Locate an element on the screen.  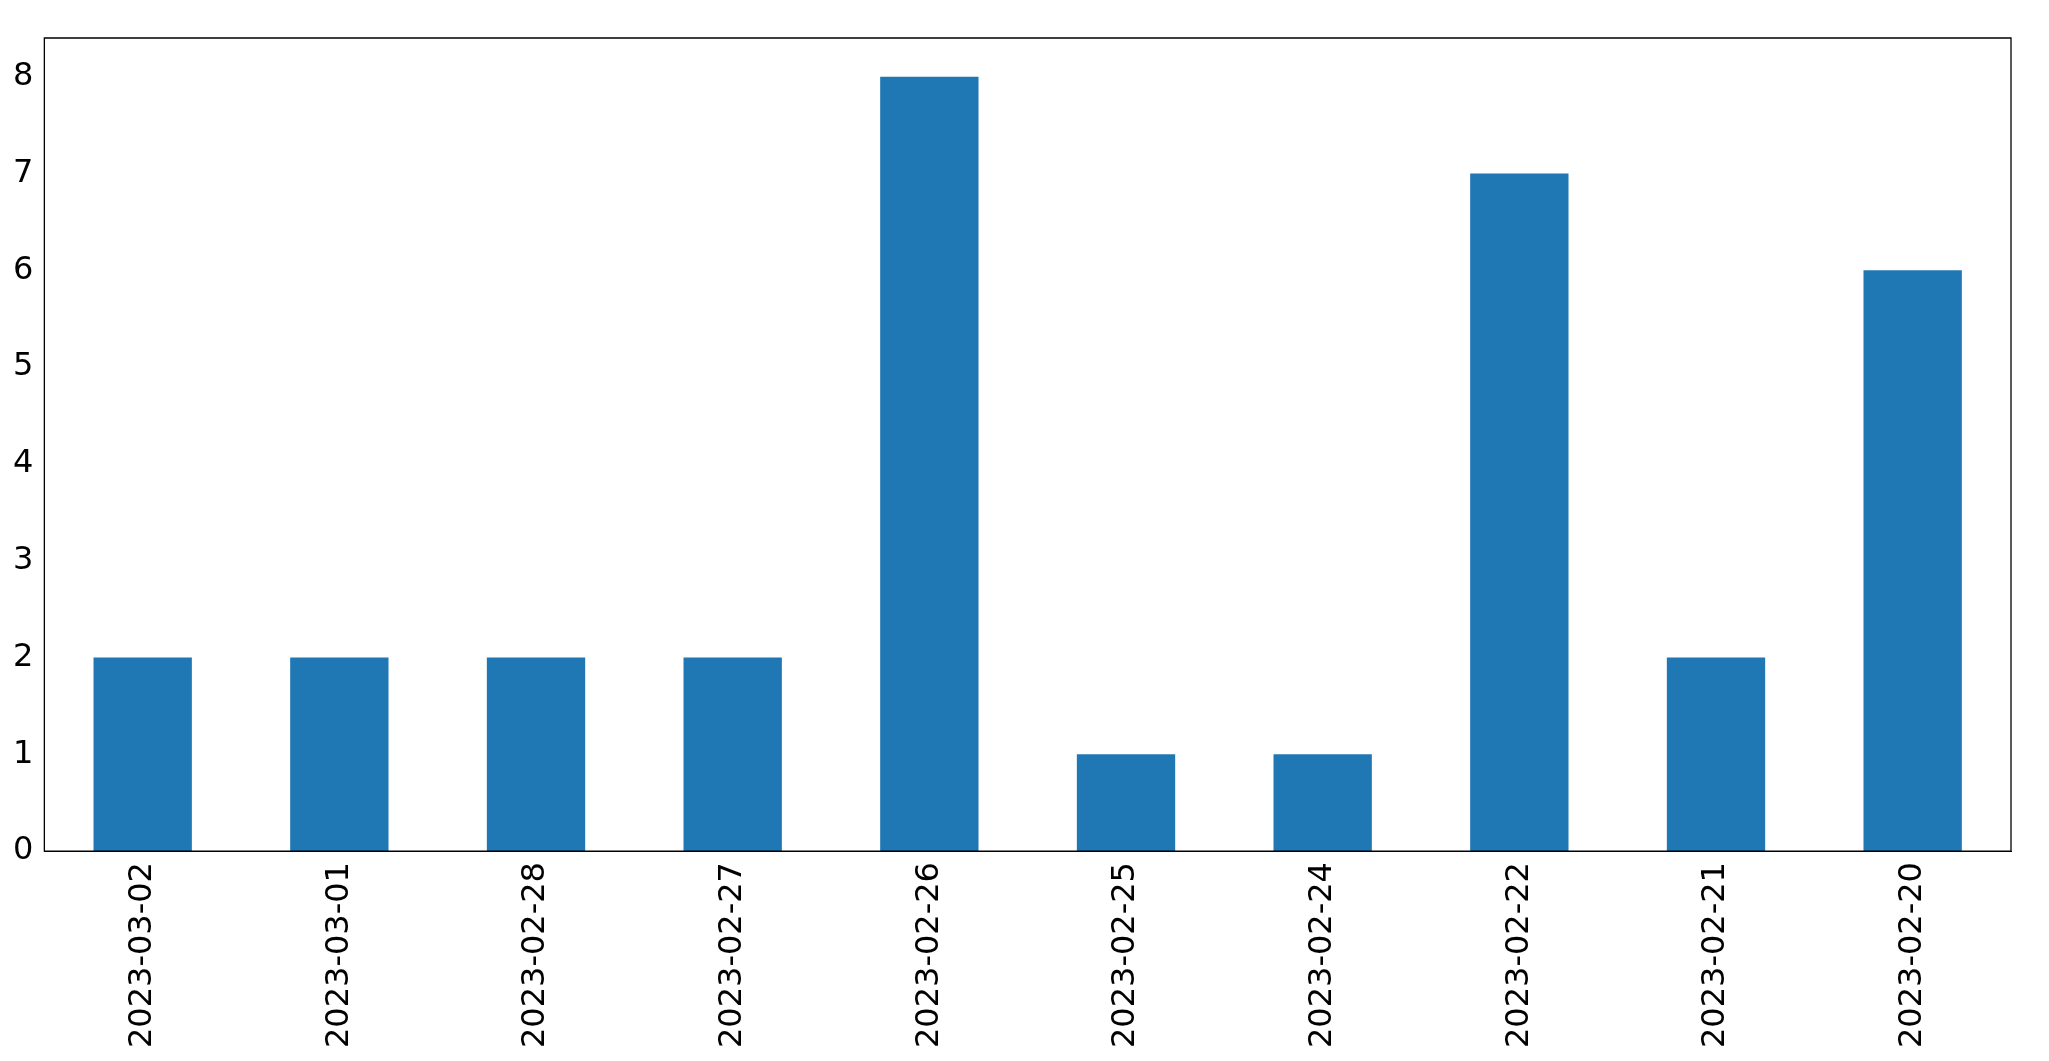
x-tick-label: 2023-02-25 is located at coordinates (1123, 955).